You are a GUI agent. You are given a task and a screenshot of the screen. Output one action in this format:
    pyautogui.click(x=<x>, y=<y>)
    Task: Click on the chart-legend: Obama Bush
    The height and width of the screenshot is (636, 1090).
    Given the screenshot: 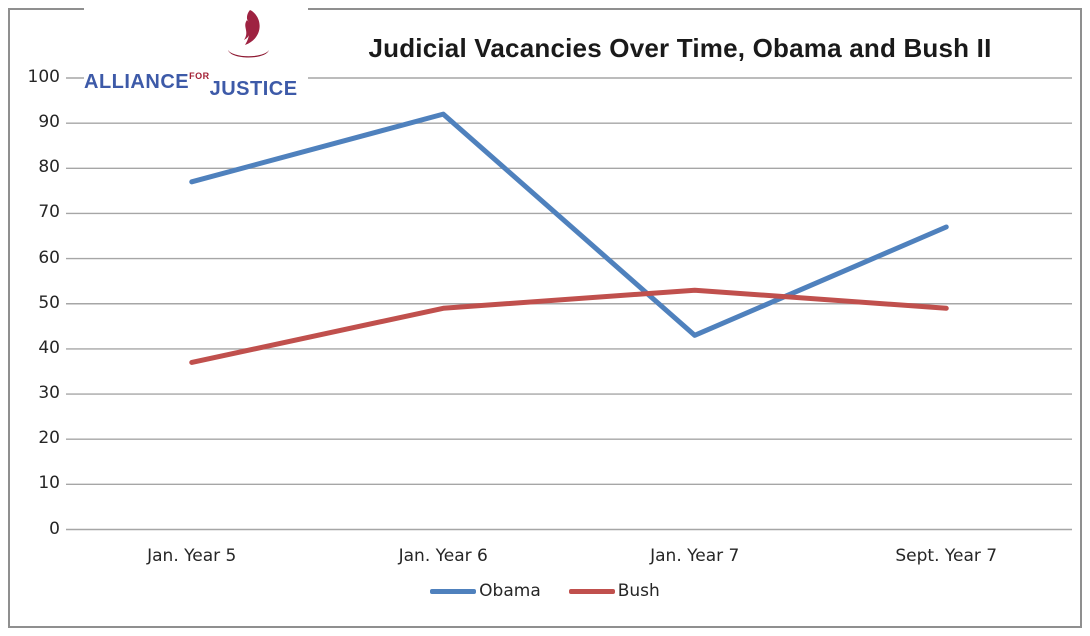 What is the action you would take?
    pyautogui.click(x=545, y=591)
    